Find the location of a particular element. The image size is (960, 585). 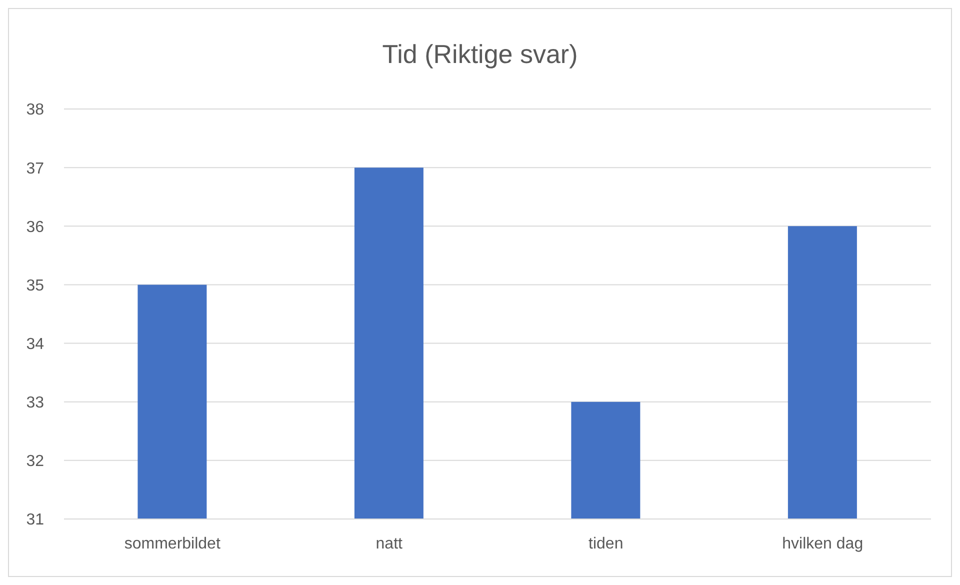

y-tick-label: 36 is located at coordinates (35, 227).